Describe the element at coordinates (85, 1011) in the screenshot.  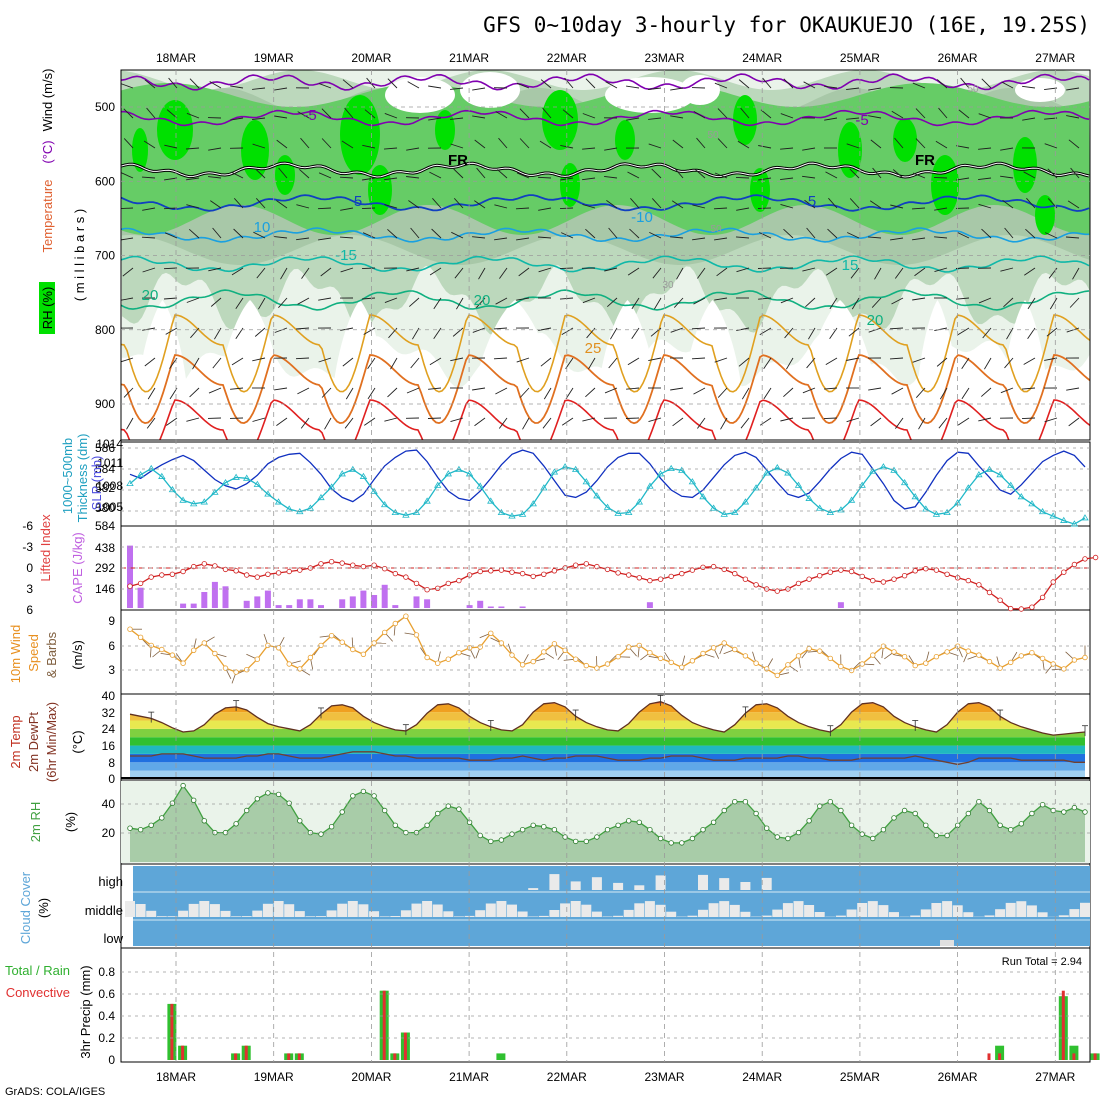
I see `precip-label: 3hr Precip (mm)` at that location.